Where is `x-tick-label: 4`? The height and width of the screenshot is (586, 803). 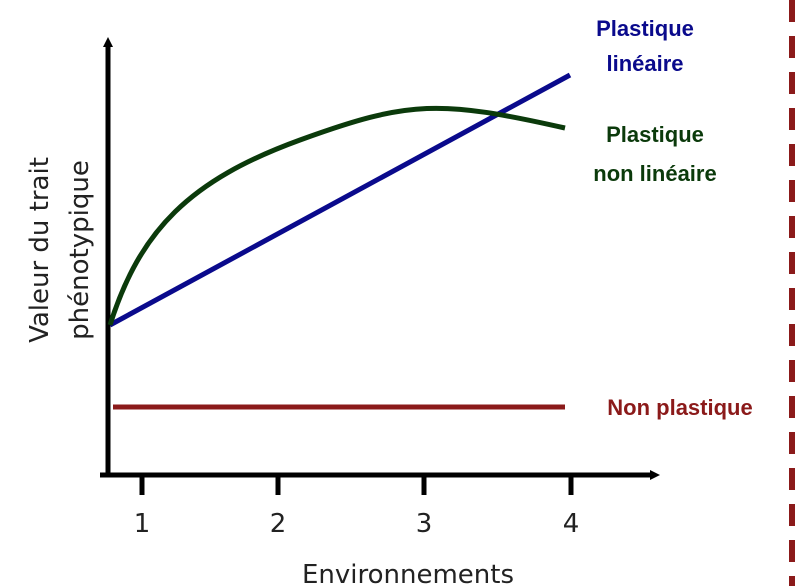 x-tick-label: 4 is located at coordinates (571, 524).